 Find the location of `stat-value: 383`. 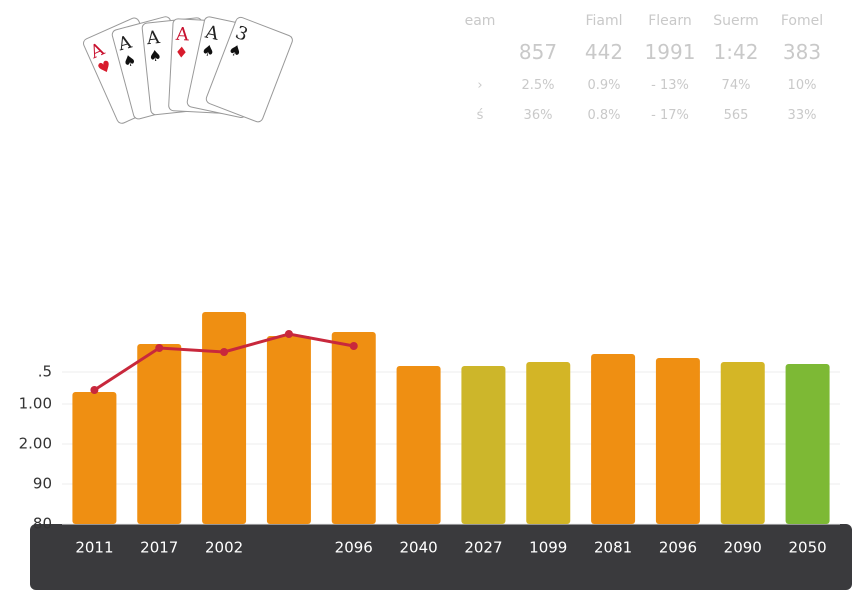

stat-value: 383 is located at coordinates (802, 52).